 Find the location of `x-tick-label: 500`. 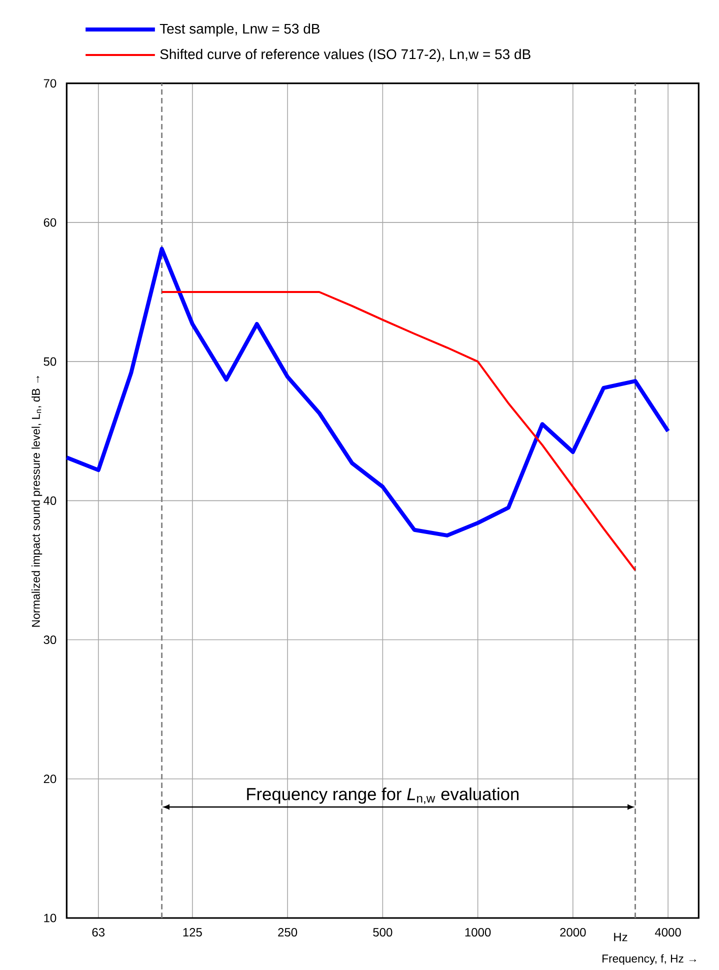

x-tick-label: 500 is located at coordinates (382, 932).